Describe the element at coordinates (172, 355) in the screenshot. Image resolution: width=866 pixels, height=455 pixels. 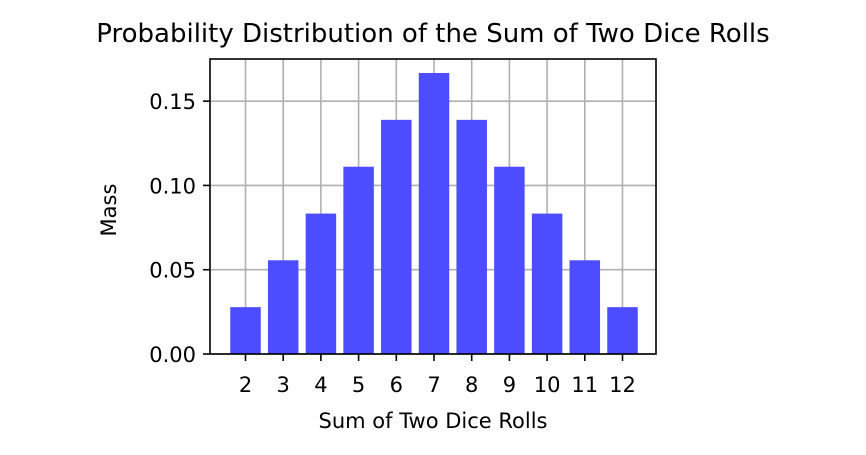
I see `y-tick-label-0: 0.00` at that location.